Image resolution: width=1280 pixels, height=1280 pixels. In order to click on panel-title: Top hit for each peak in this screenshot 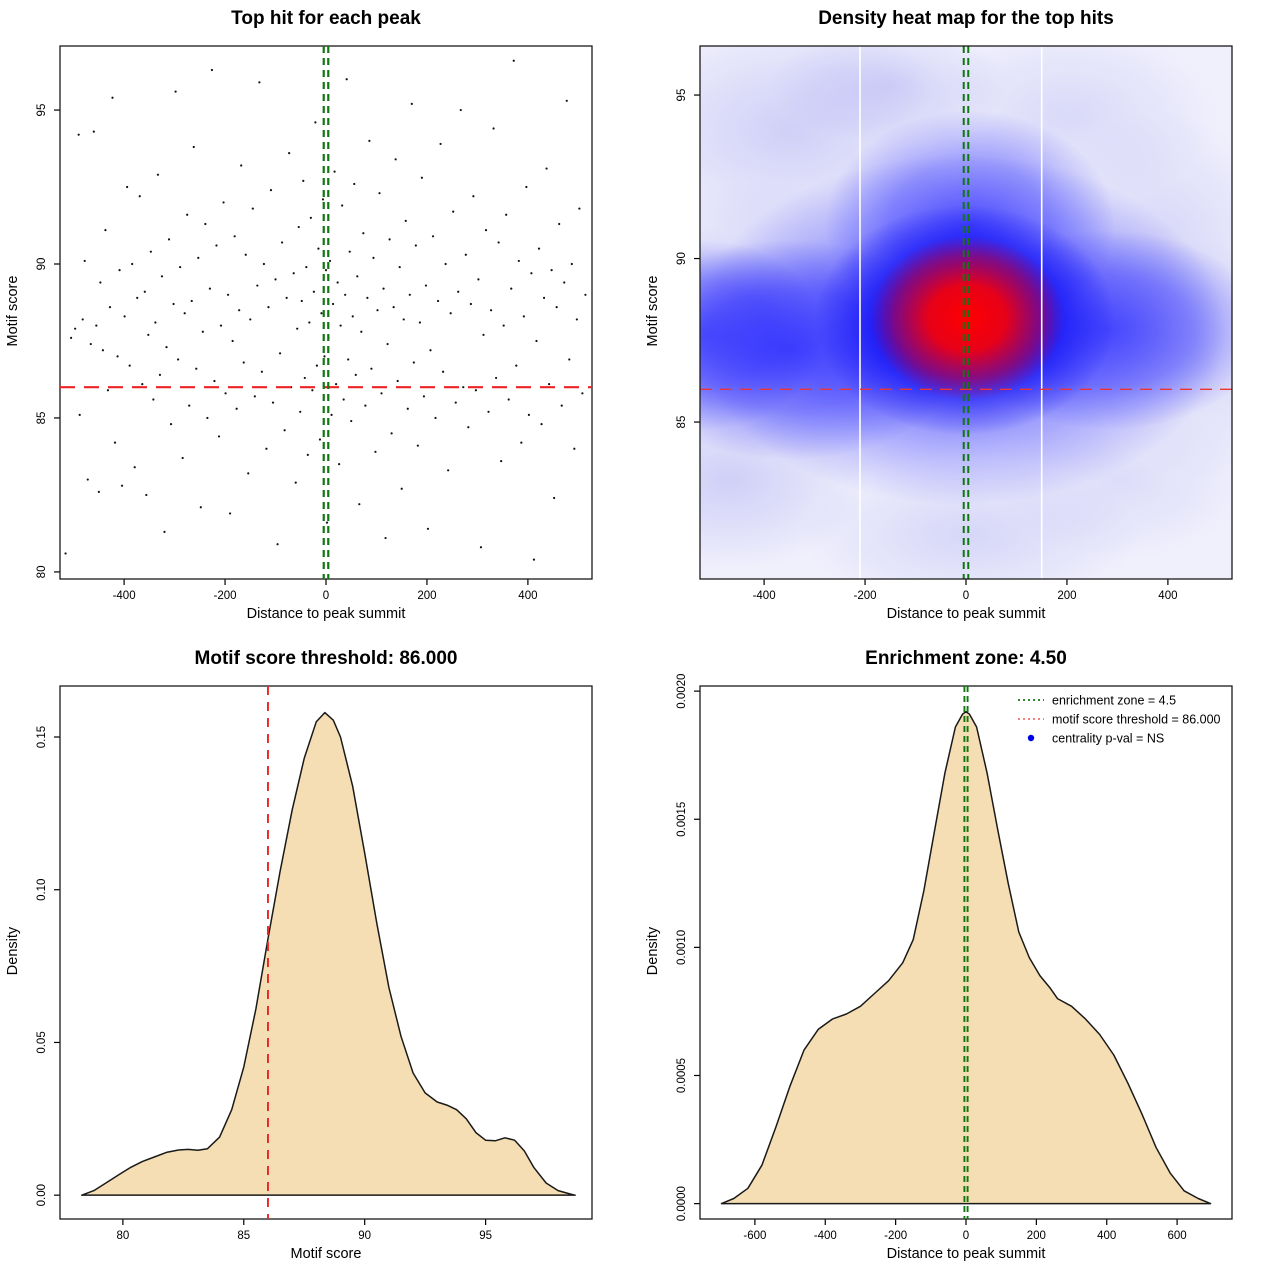, I will do `click(326, 18)`.